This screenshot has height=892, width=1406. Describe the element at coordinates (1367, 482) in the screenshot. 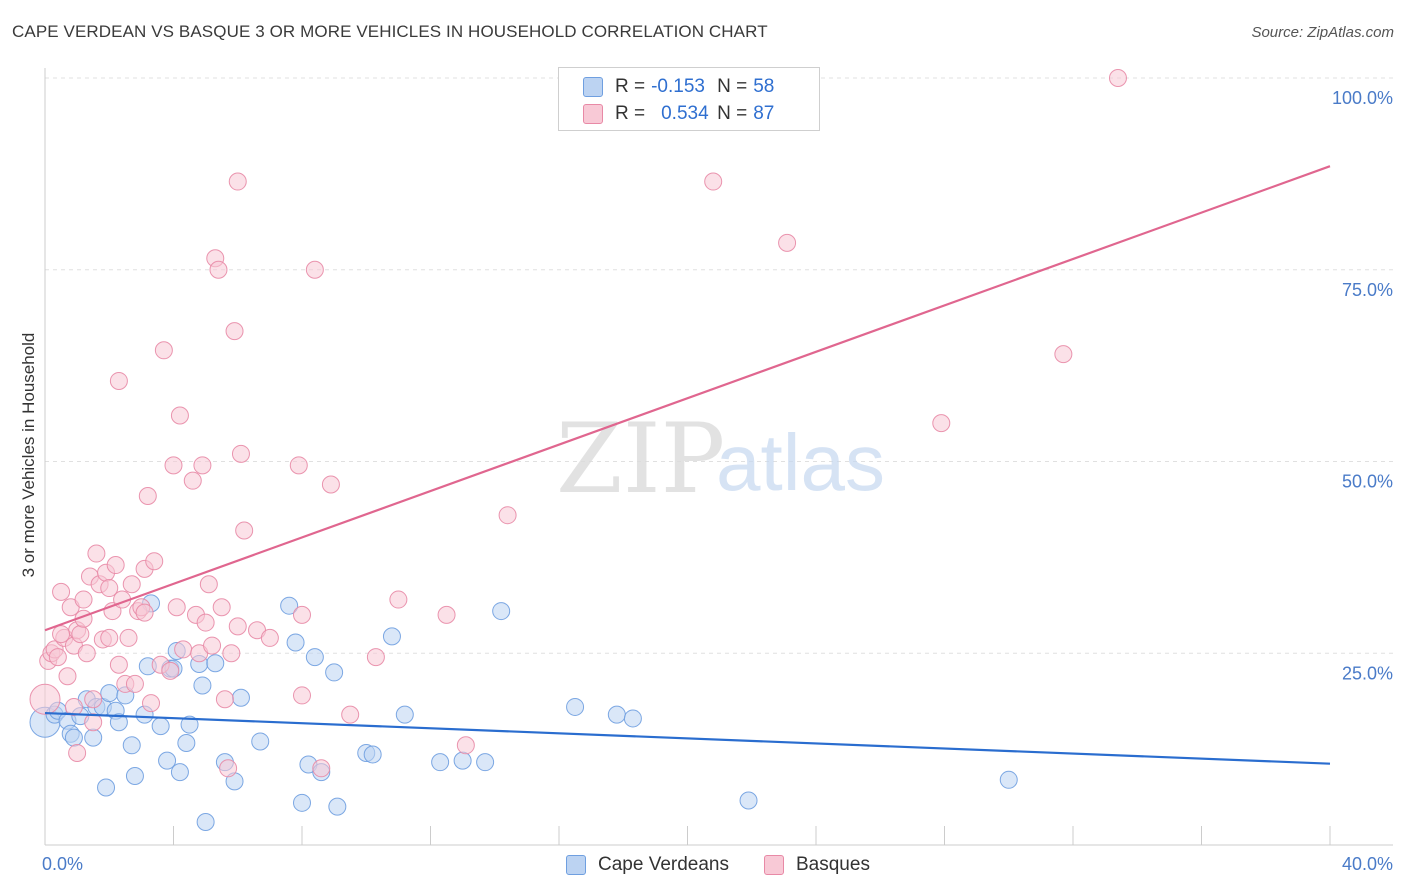

I see `y-tick-label: 50.0%` at that location.